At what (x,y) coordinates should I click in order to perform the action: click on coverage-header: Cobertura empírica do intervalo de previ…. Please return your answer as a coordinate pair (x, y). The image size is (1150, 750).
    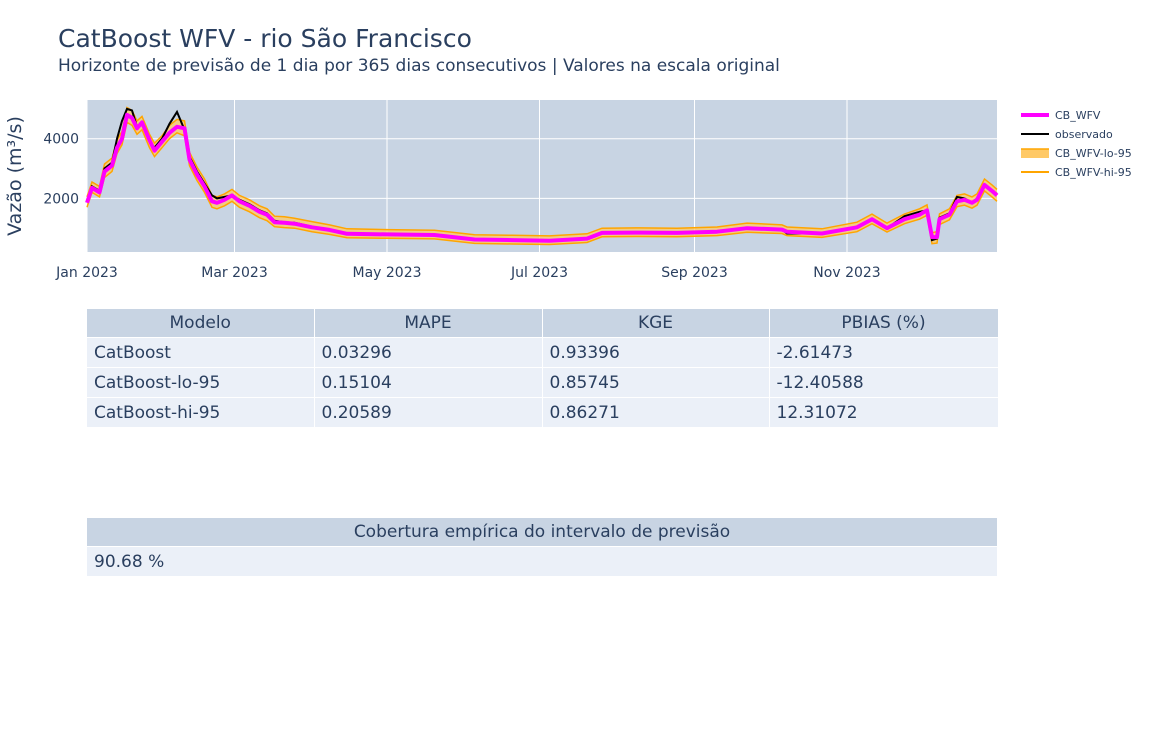
    Looking at the image, I should click on (542, 532).